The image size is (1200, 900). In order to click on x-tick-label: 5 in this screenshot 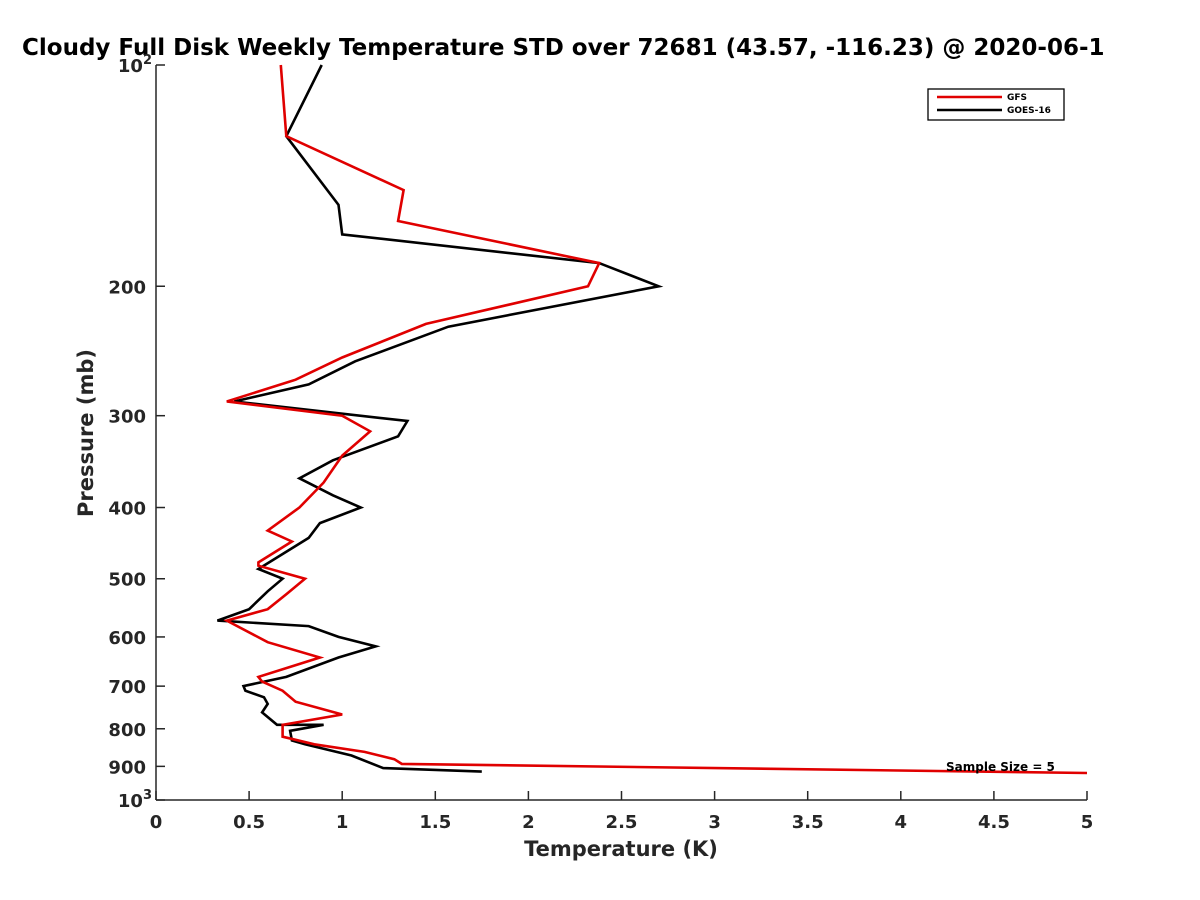, I will do `click(1087, 822)`.